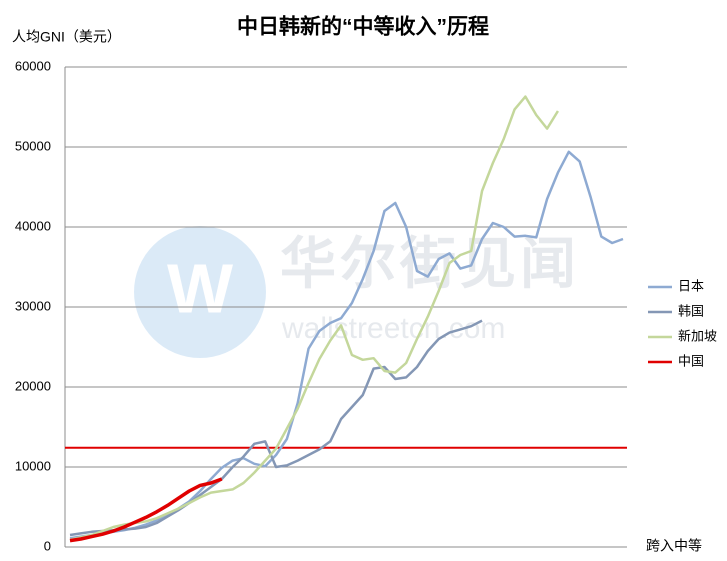 Image resolution: width=727 pixels, height=561 pixels. I want to click on y-tick-label: 20000, so click(33, 385).